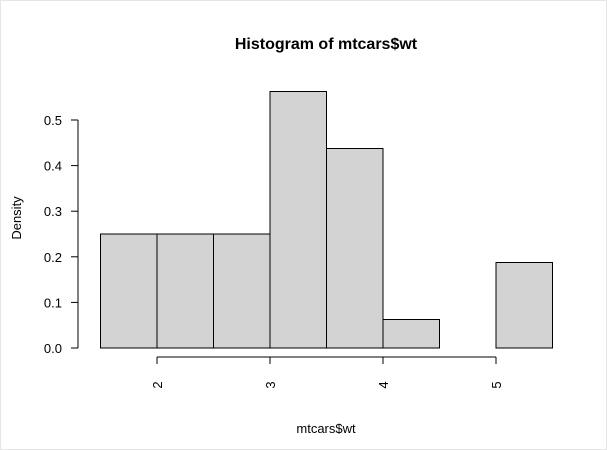  Describe the element at coordinates (157, 384) in the screenshot. I see `x-tick-label: 2` at that location.